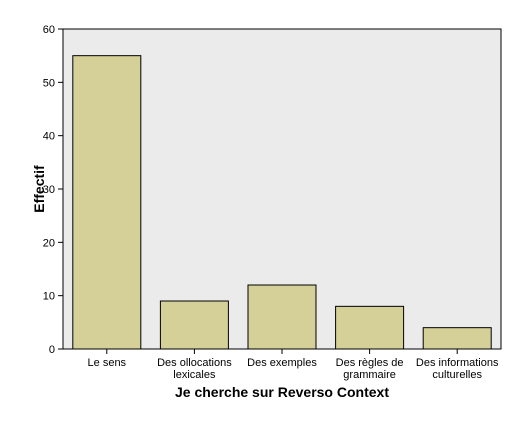 This screenshot has width=530, height=431. Describe the element at coordinates (457, 363) in the screenshot. I see `x-tick-label: Des informations` at that location.